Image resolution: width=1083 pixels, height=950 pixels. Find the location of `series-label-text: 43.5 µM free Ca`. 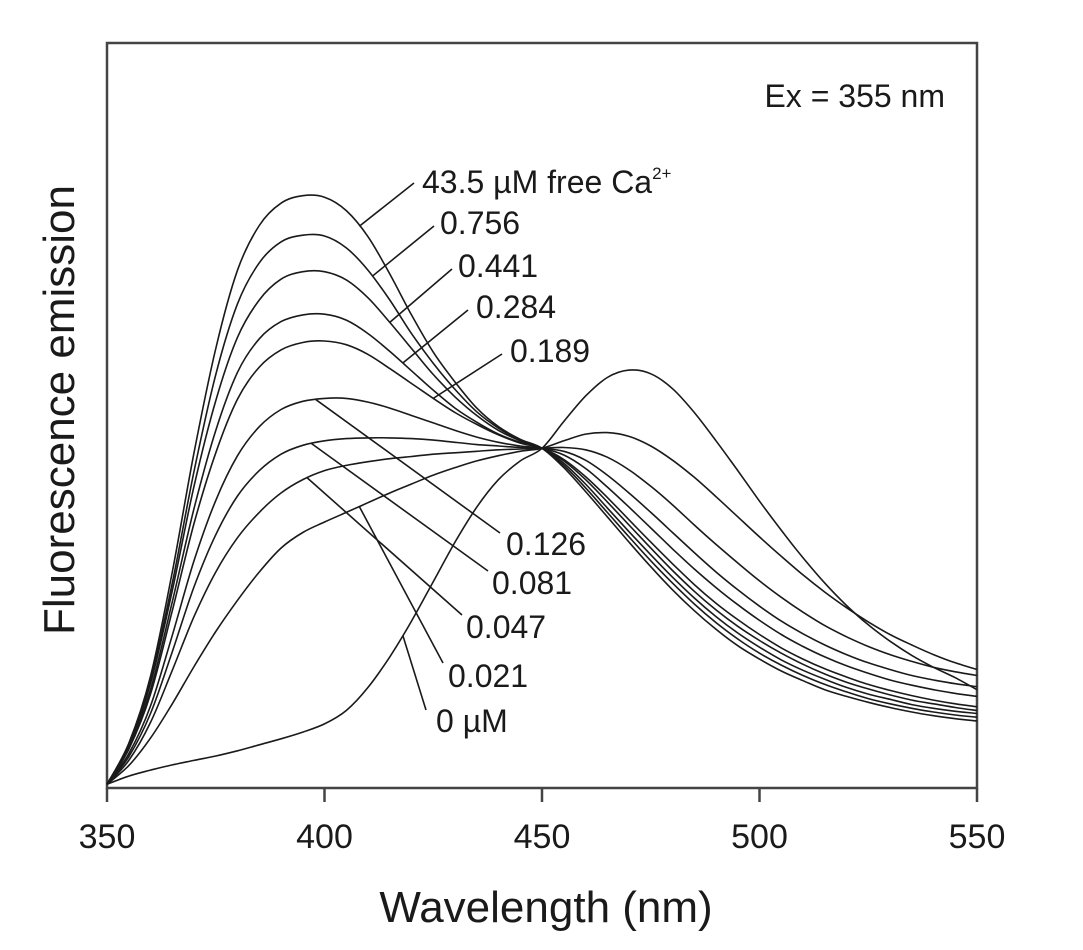

series-label-text: 43.5 µM free Ca is located at coordinates (537, 182).